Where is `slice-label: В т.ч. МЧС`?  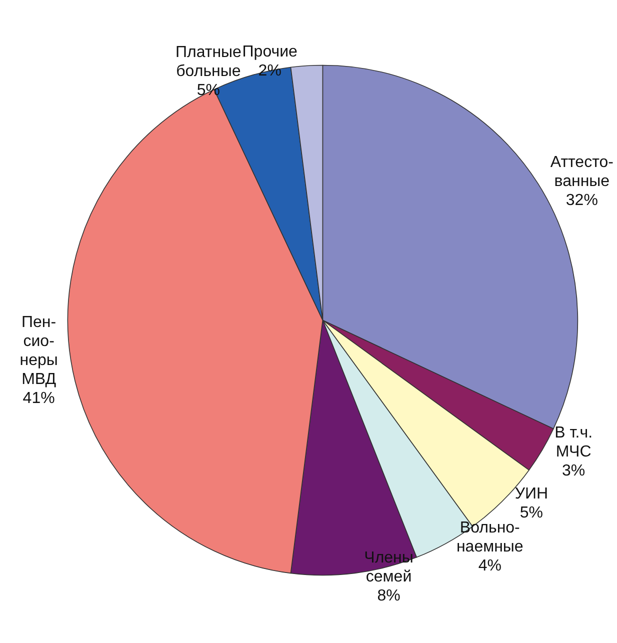
slice-label: В т.ч. МЧС is located at coordinates (573, 442).